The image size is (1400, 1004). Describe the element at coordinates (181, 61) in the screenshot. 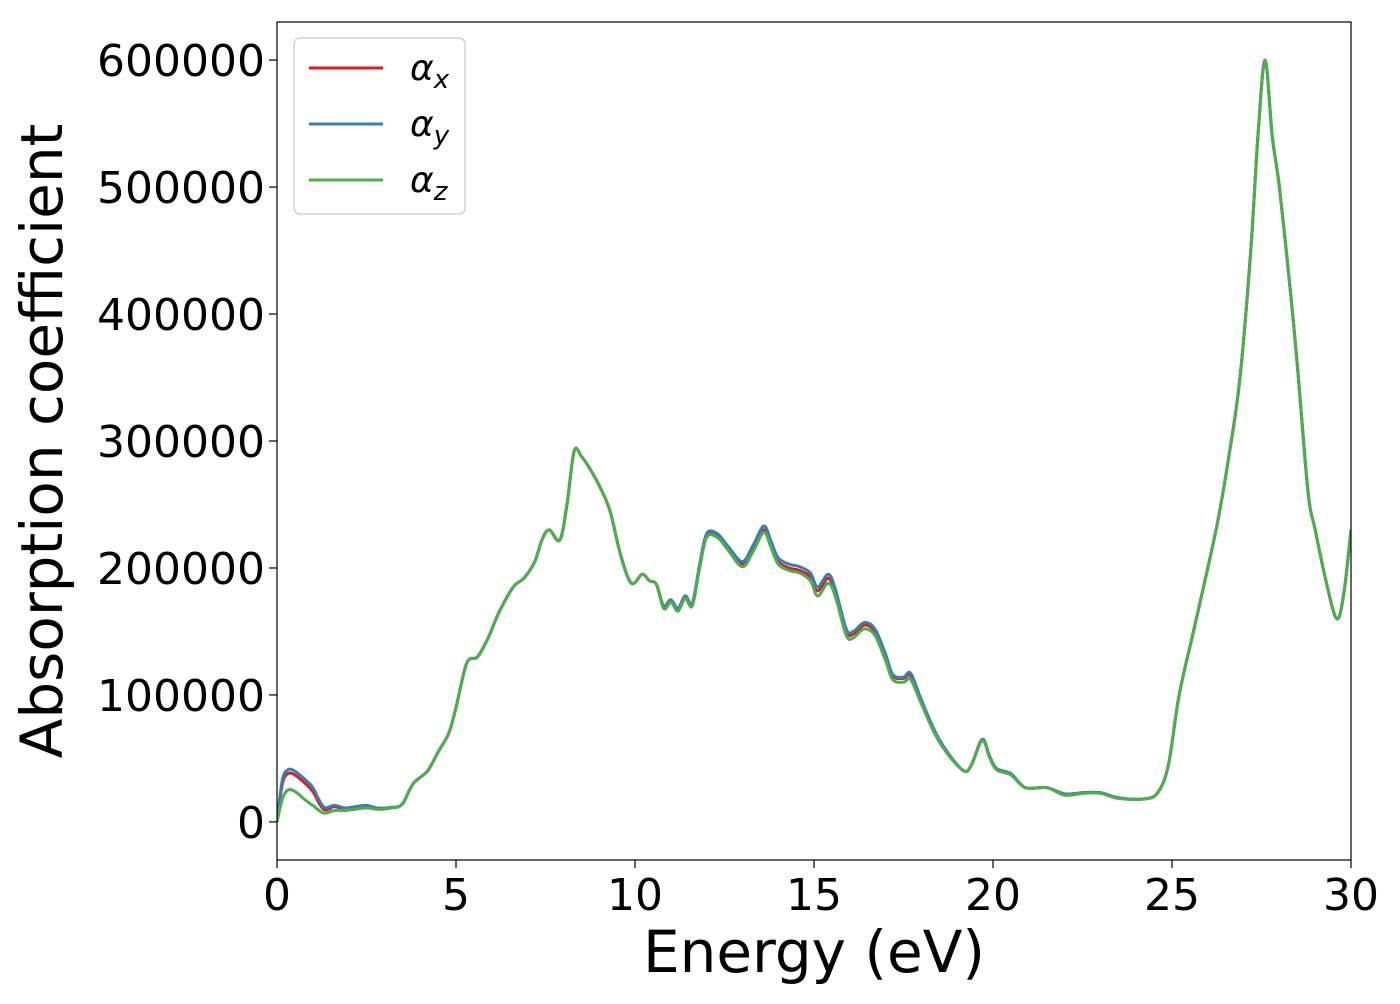

I see `y-tick-label: 600000` at that location.